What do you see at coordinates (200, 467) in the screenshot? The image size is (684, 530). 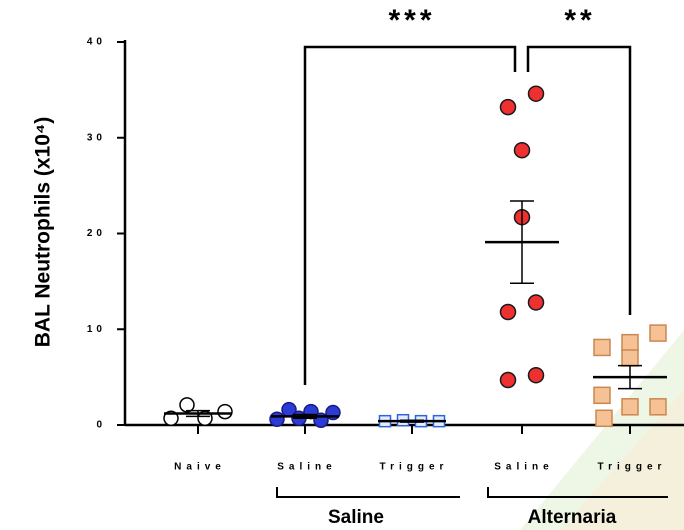 I see `x-tick-label: Naive` at bounding box center [200, 467].